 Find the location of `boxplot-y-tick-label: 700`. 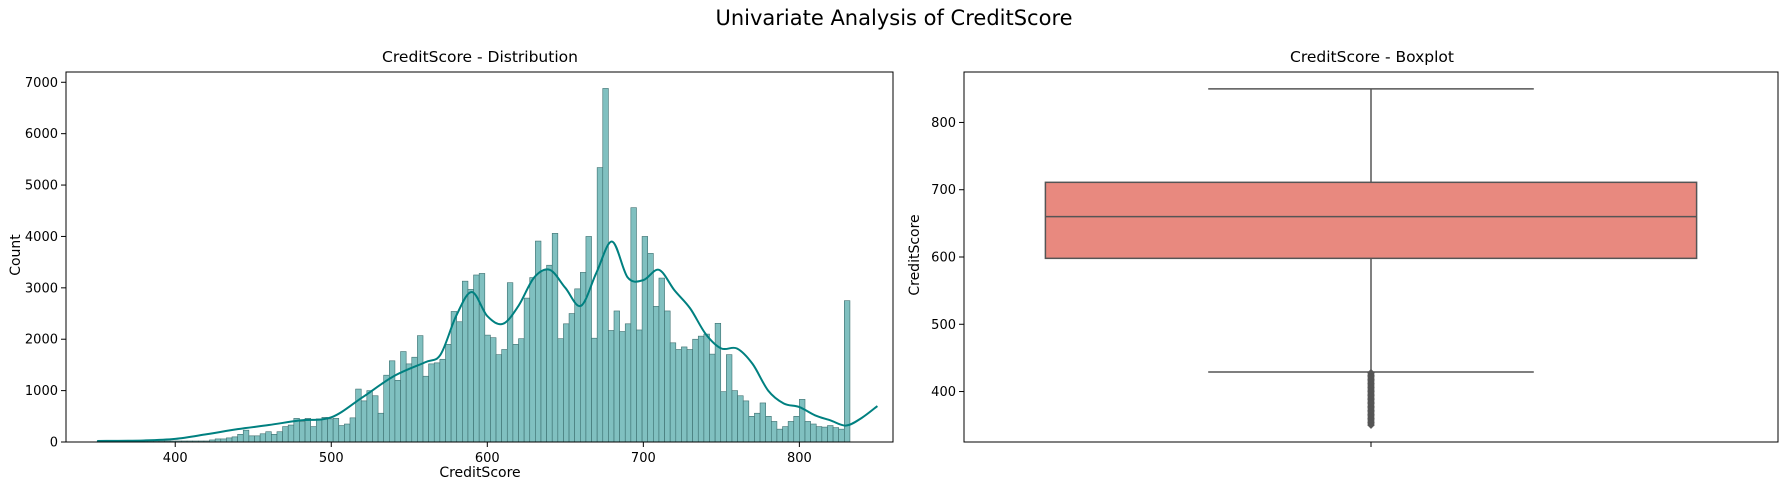

boxplot-y-tick-label: 700 is located at coordinates (943, 190).